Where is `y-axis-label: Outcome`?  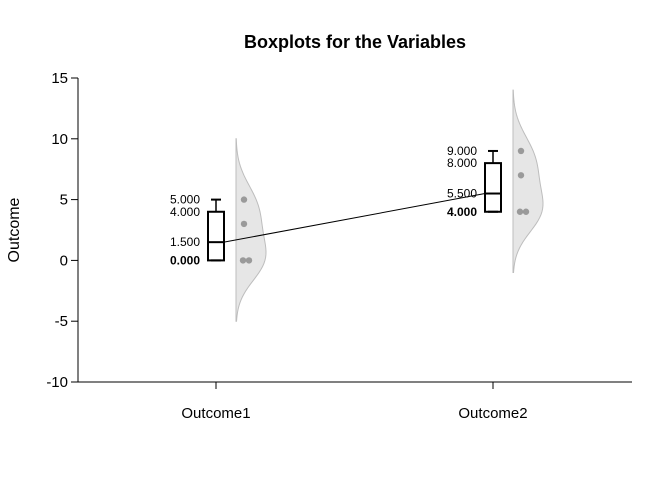 y-axis-label: Outcome is located at coordinates (14, 229).